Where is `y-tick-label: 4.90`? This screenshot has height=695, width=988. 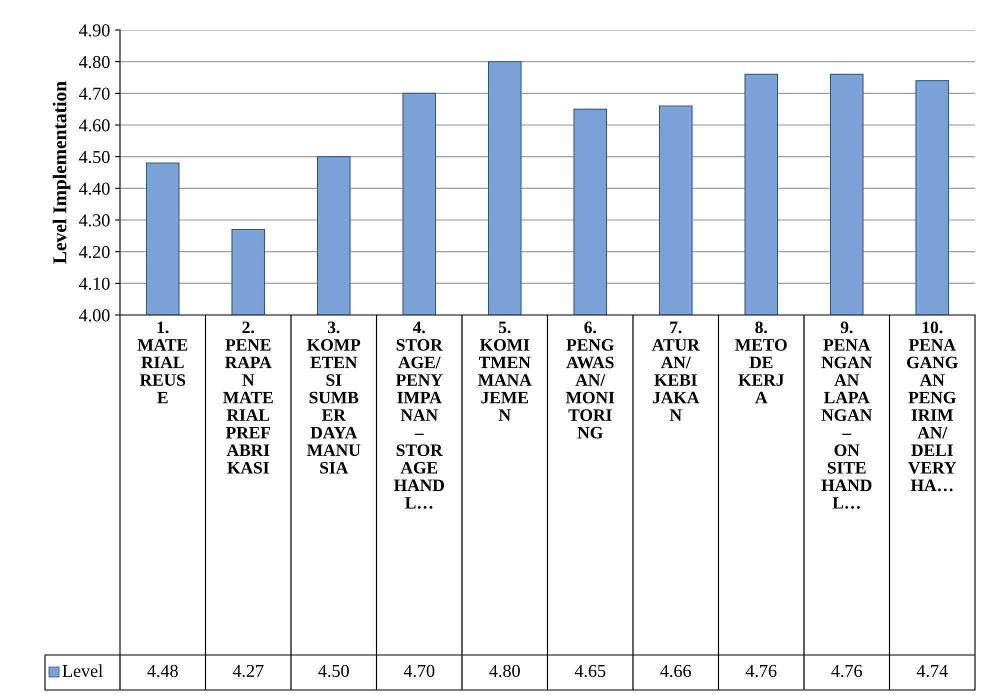 y-tick-label: 4.90 is located at coordinates (94, 30).